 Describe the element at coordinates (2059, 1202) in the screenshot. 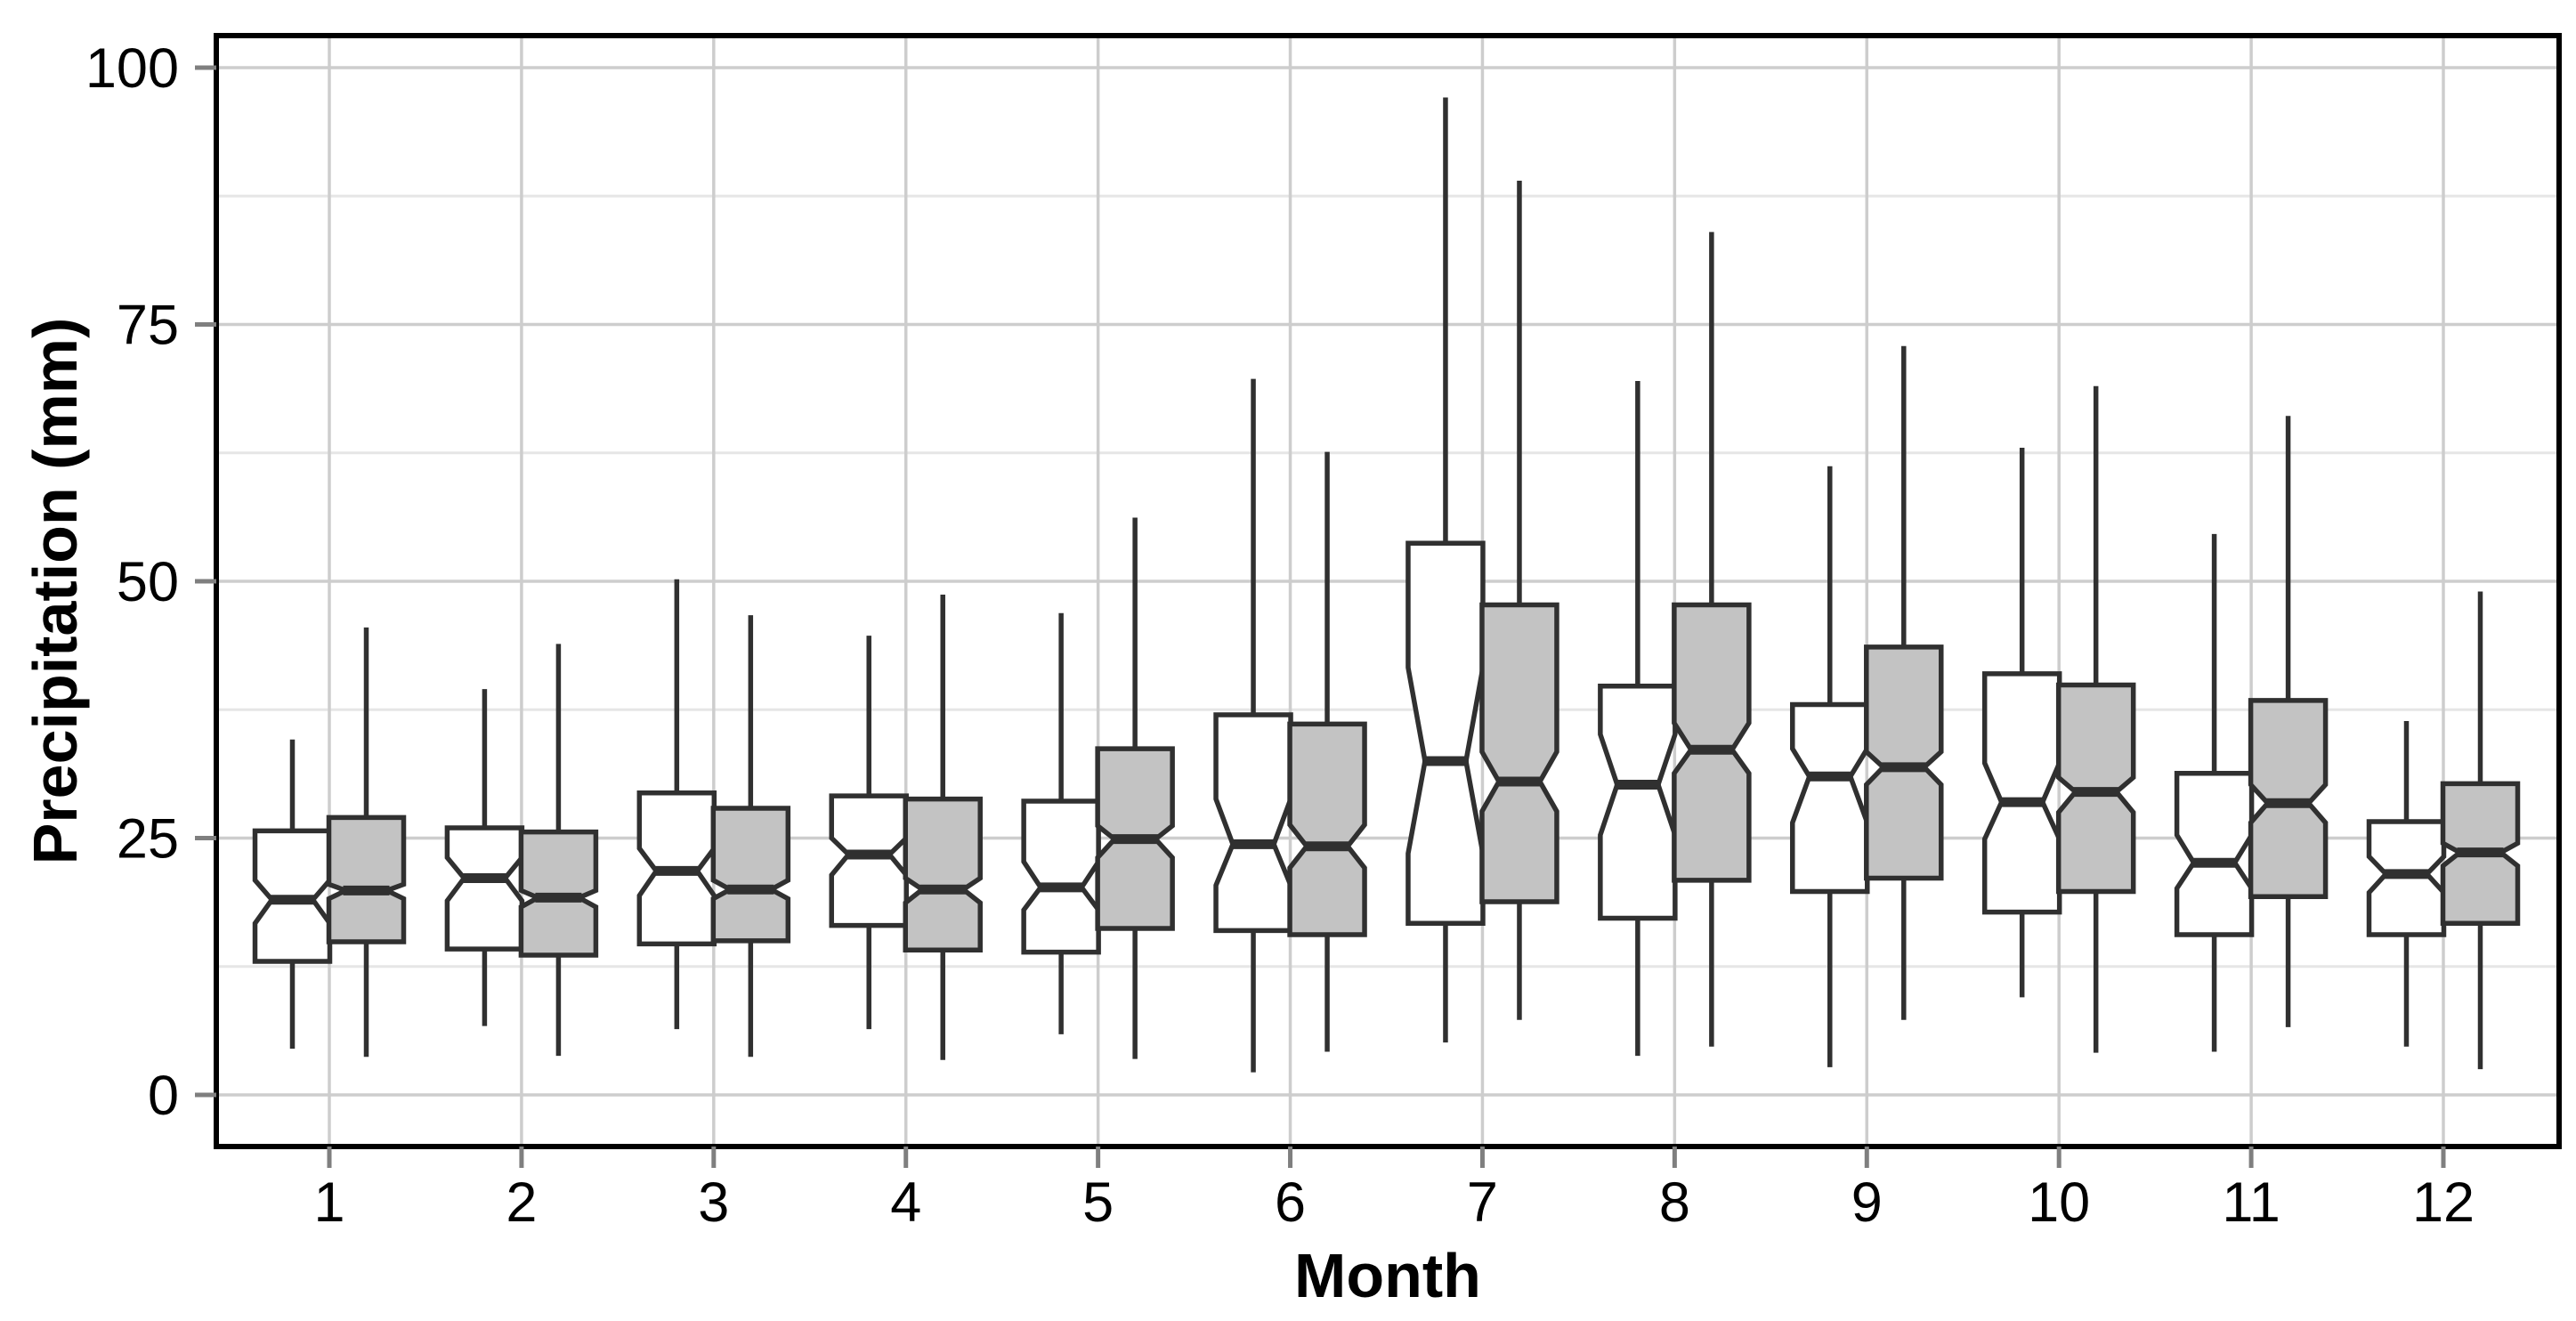

I see `x-tick-label: 10` at that location.